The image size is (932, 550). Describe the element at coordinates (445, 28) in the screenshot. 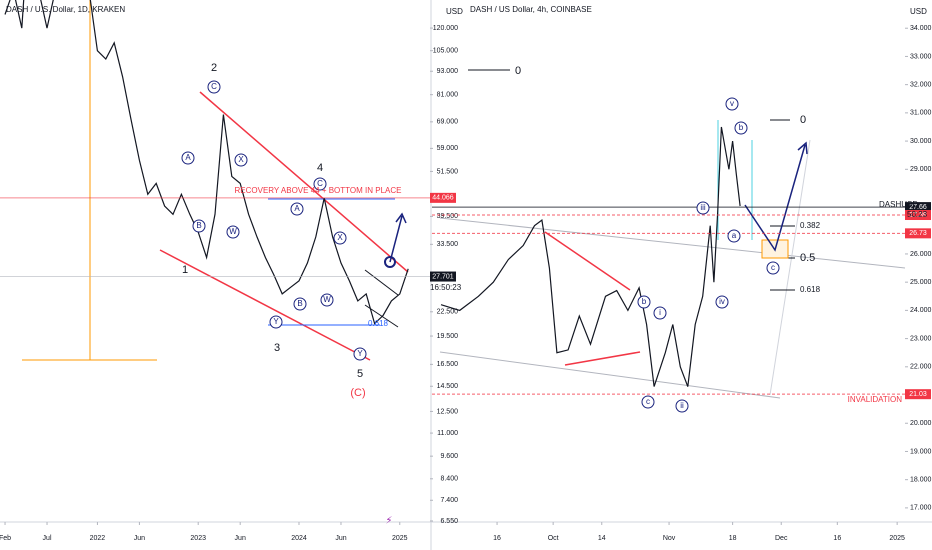

I see `y-tick-label: 120.000` at that location.